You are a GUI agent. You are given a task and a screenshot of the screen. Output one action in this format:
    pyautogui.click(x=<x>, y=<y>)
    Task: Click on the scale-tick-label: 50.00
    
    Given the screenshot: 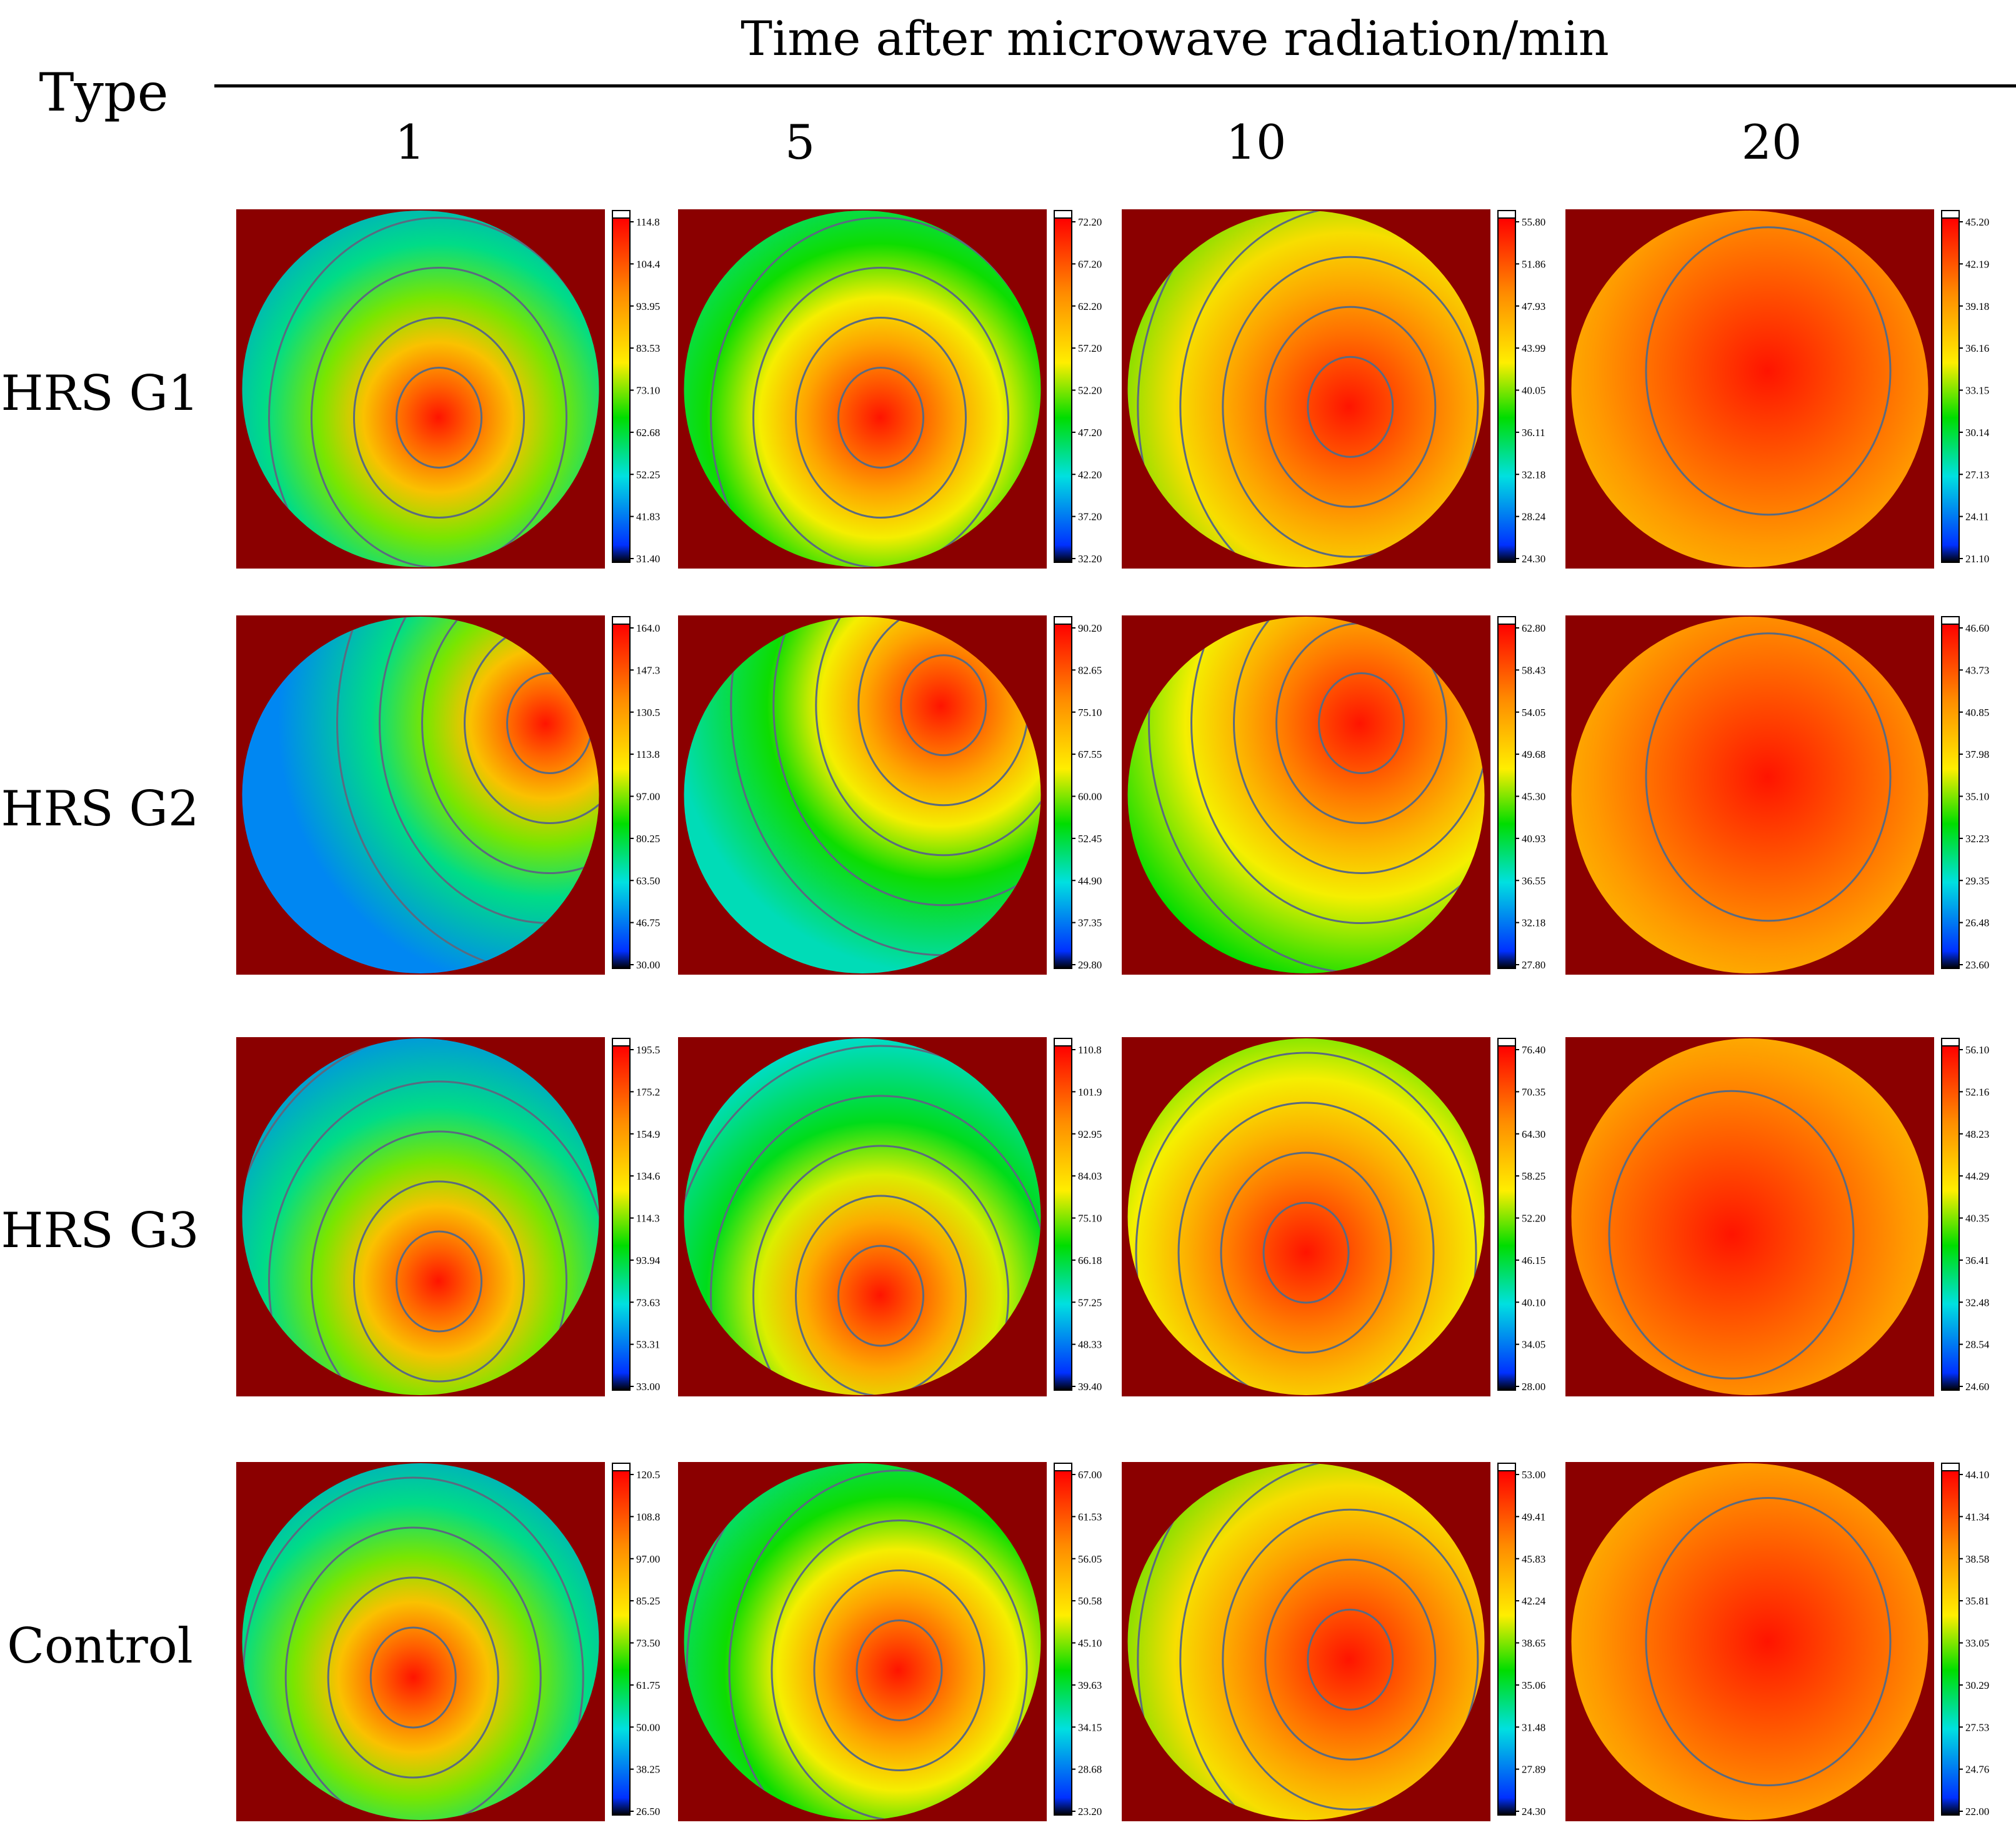 What is the action you would take?
    pyautogui.click(x=648, y=1727)
    